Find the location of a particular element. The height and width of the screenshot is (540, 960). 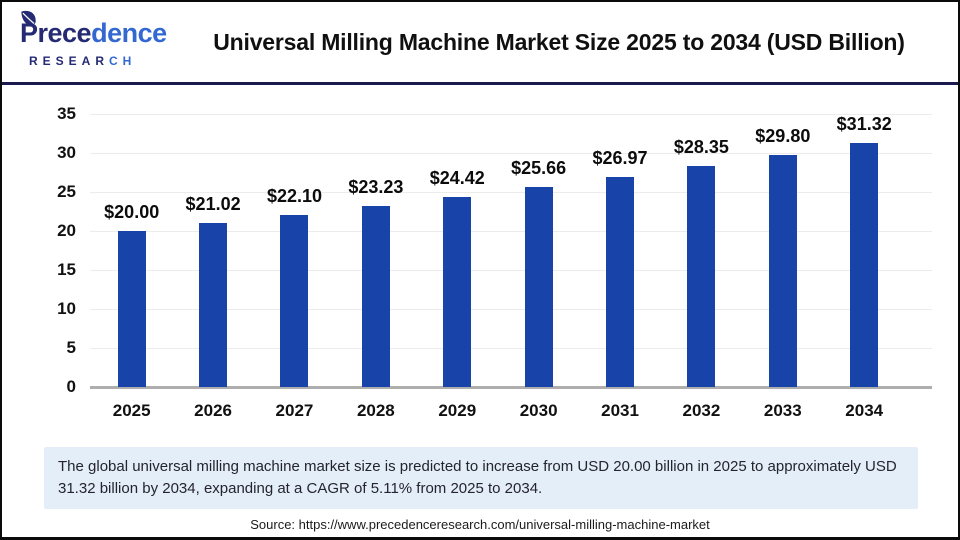

y-tick-label: 5 is located at coordinates (71, 347).